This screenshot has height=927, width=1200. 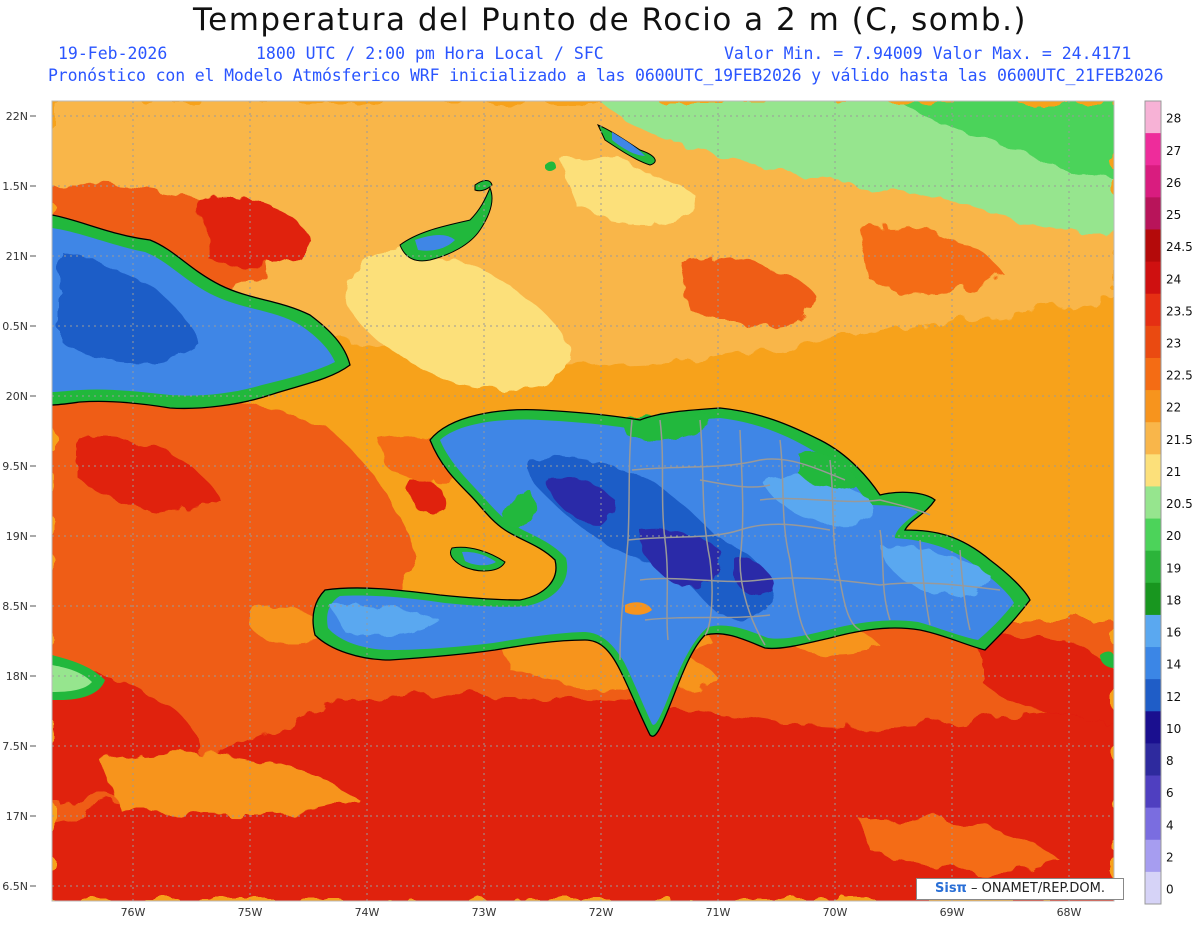 What do you see at coordinates (367, 912) in the screenshot?
I see `lon-label: 74W` at bounding box center [367, 912].